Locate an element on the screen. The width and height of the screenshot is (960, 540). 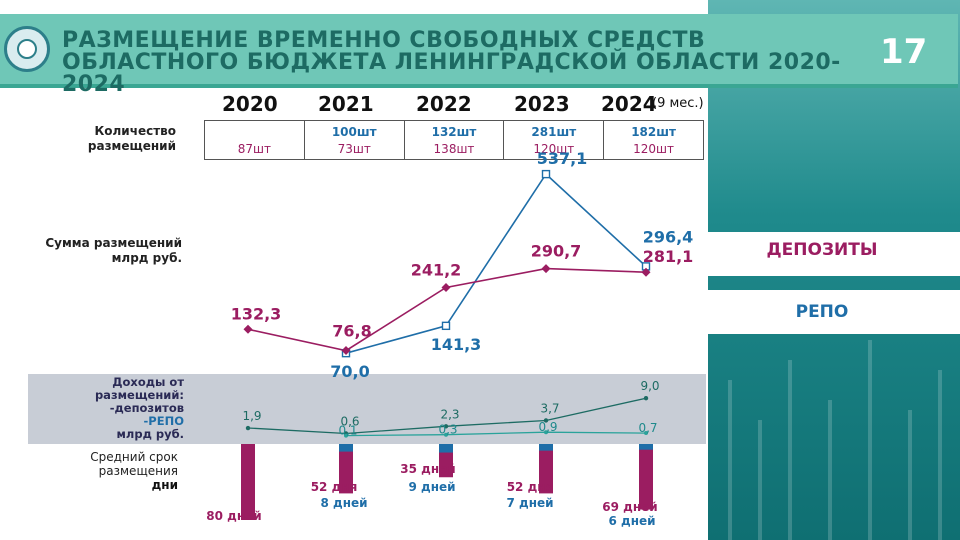
count-repo: 281шт is located at coordinates (554, 132).